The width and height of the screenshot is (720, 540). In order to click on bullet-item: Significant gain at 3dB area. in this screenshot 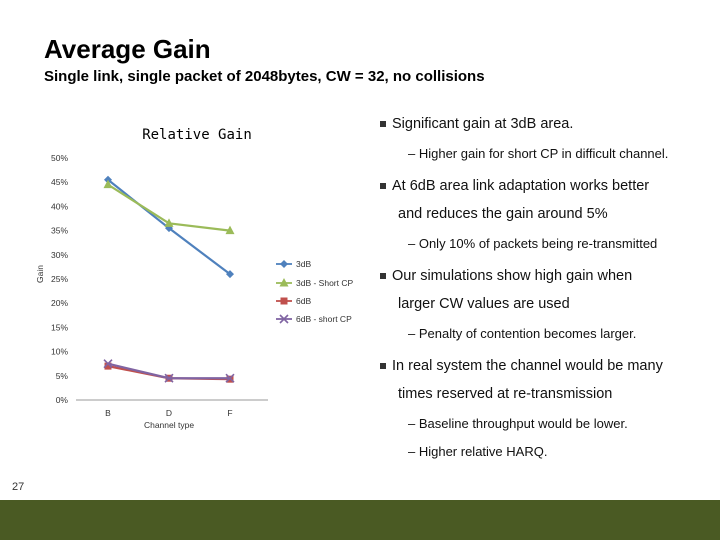, I will do `click(545, 124)`.